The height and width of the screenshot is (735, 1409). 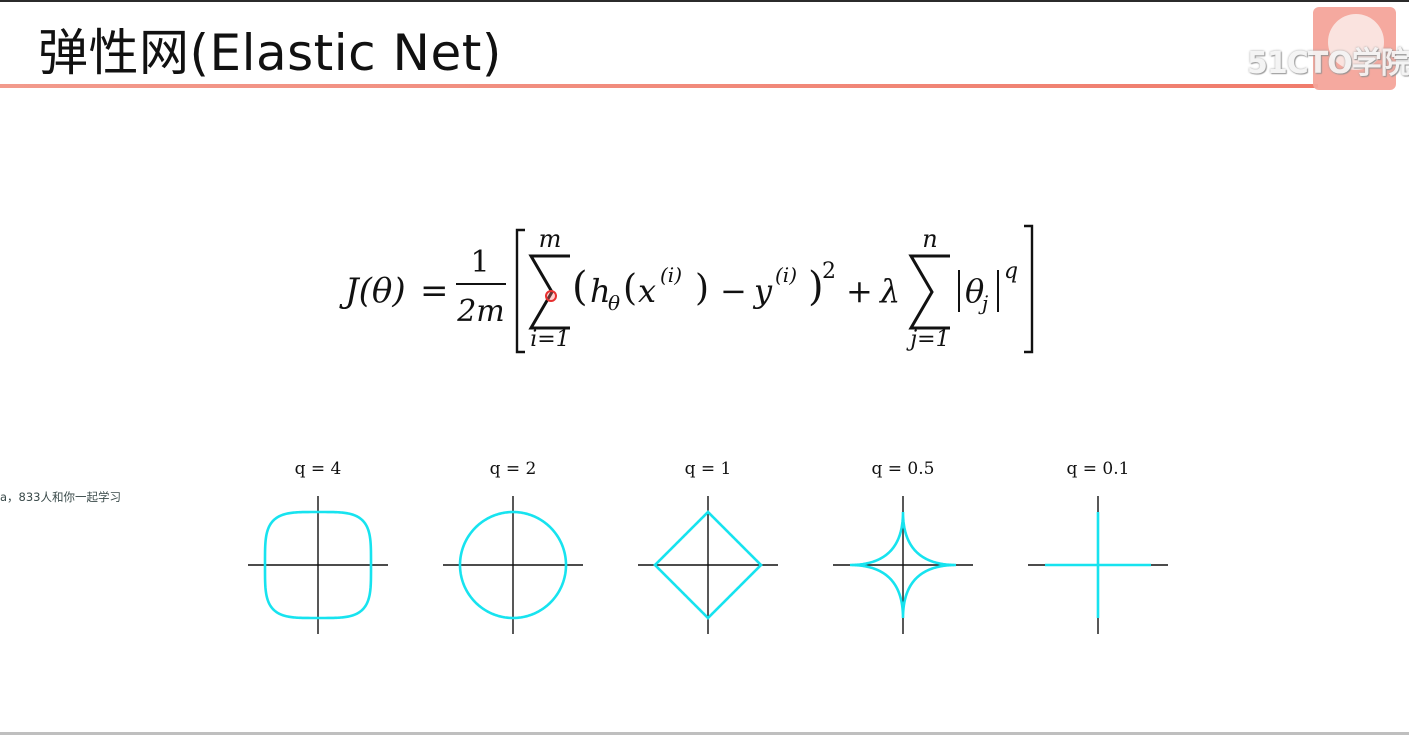 What do you see at coordinates (513, 469) in the screenshot?
I see `plot-label-q2: q = 2` at bounding box center [513, 469].